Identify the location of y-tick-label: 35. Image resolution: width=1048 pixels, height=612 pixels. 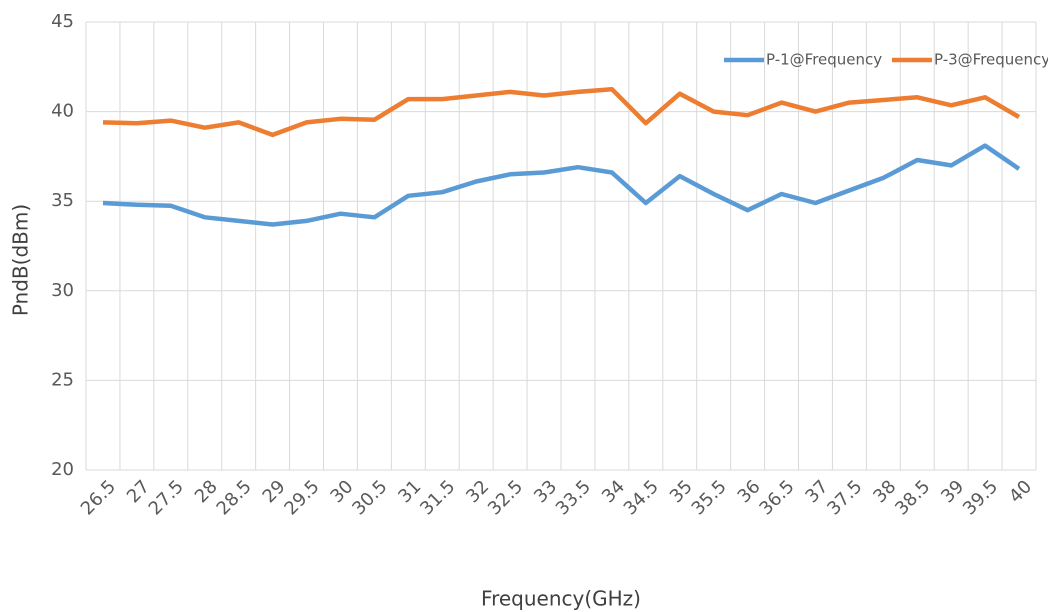
(62, 200).